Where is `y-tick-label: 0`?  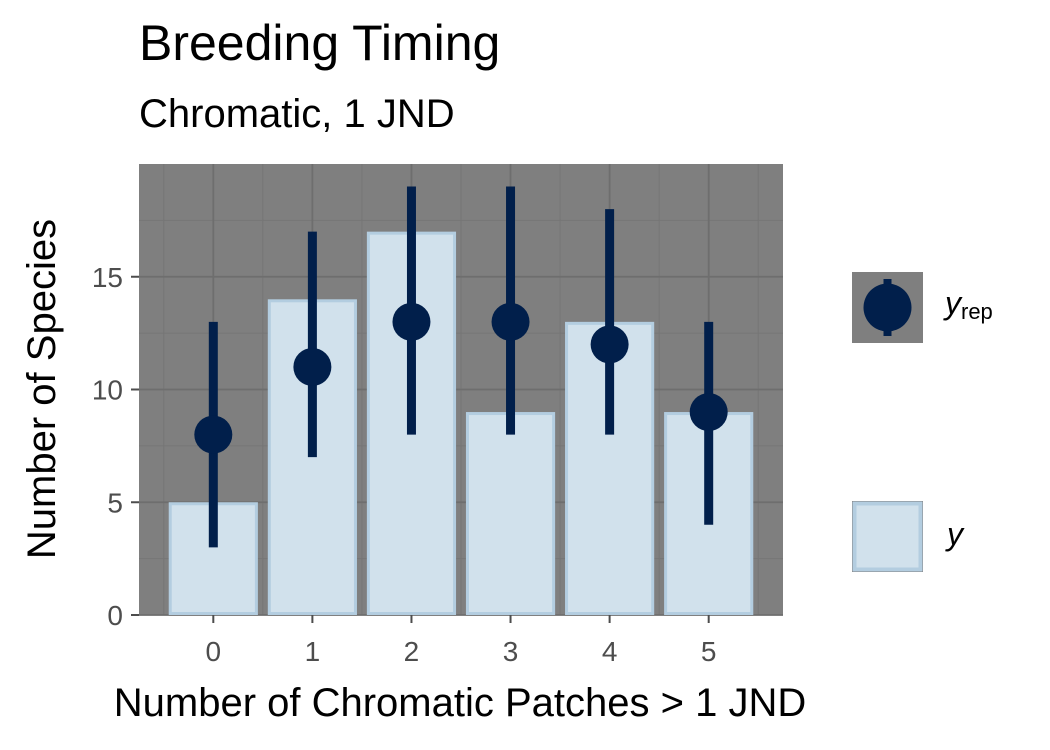
y-tick-label: 0 is located at coordinates (115, 615).